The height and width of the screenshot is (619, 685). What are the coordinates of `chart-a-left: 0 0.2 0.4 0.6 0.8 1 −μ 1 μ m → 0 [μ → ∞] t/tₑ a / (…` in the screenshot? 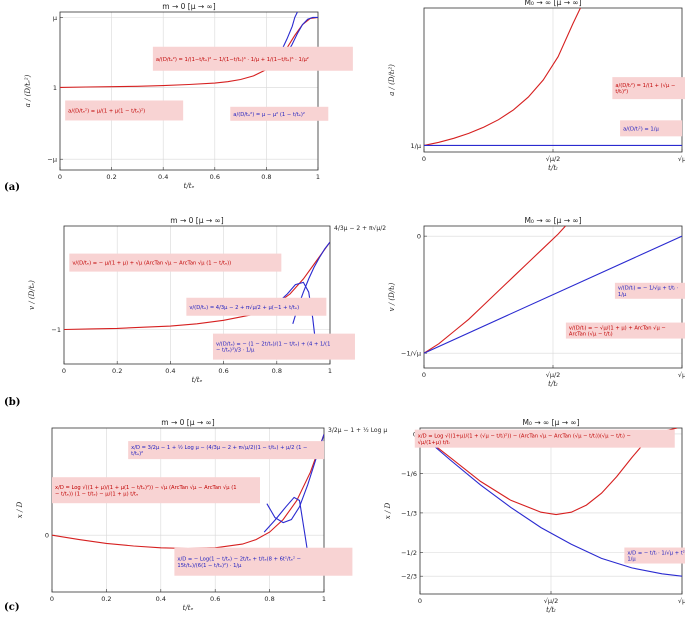 It's located at (188, 96).